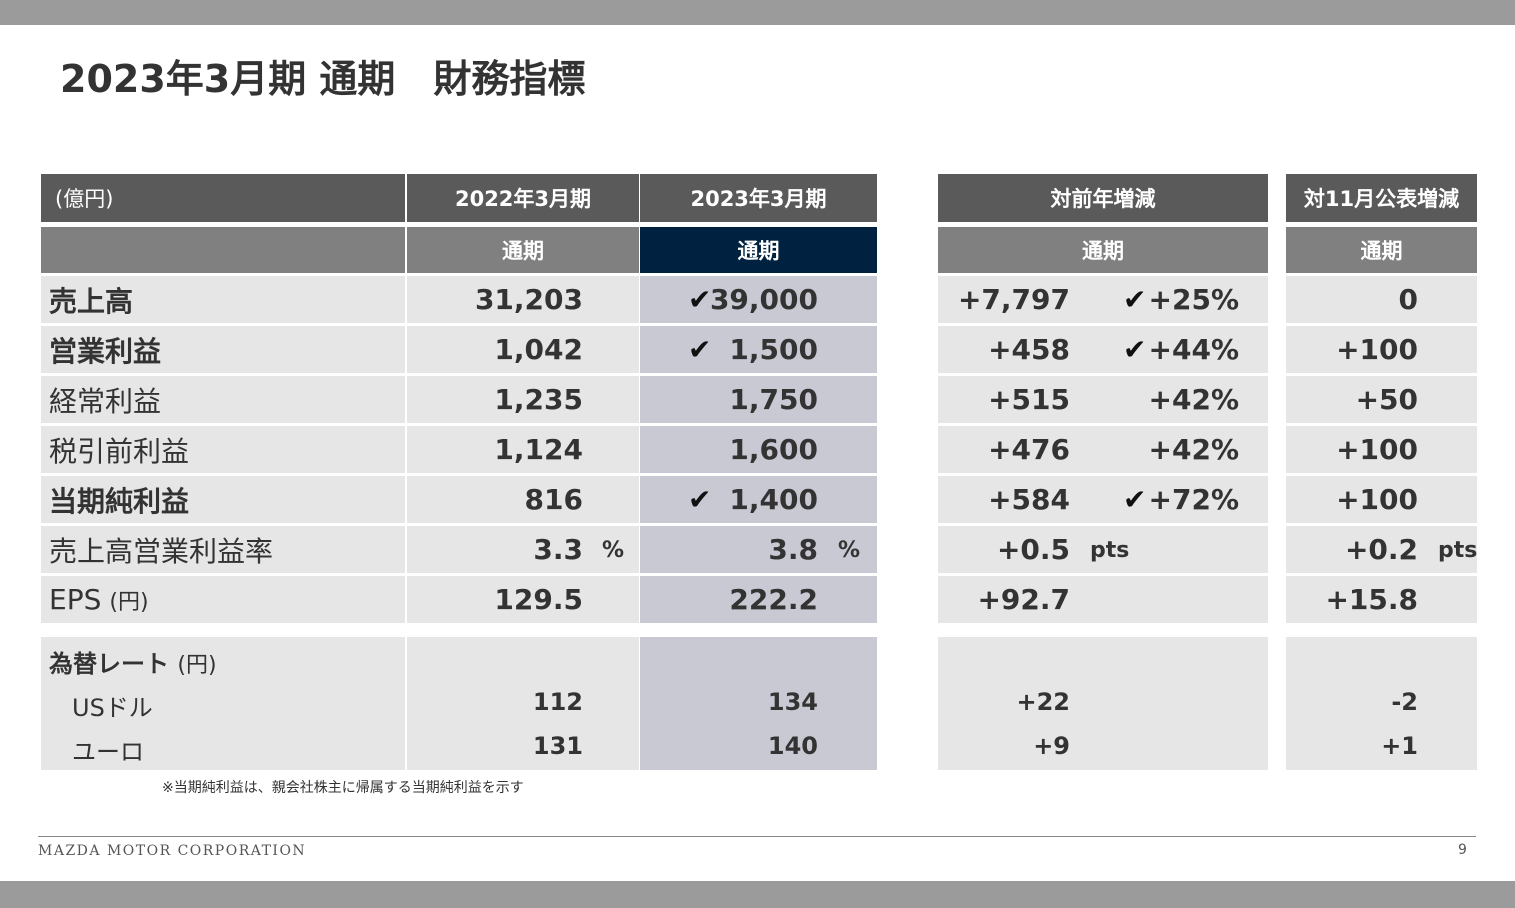  What do you see at coordinates (1051, 746) in the screenshot?
I see `fx-yoy-value: +9` at bounding box center [1051, 746].